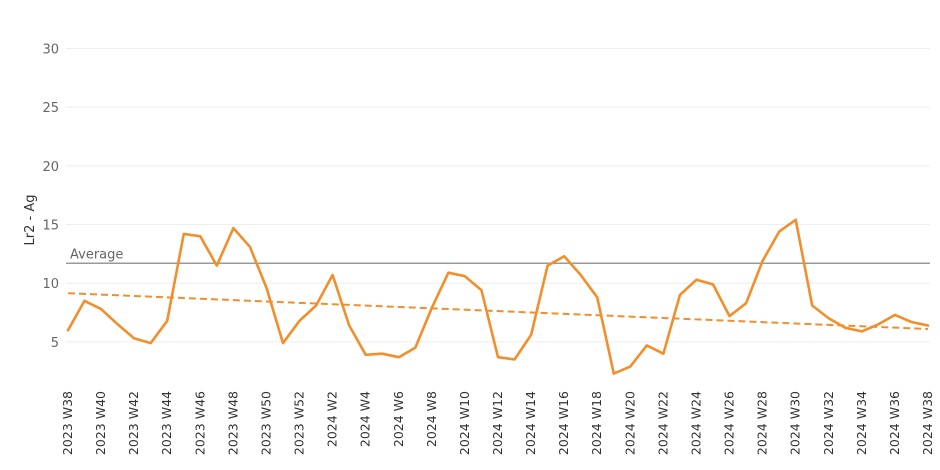  I want to click on x-tick-label: 2024 W30, so click(795, 423).